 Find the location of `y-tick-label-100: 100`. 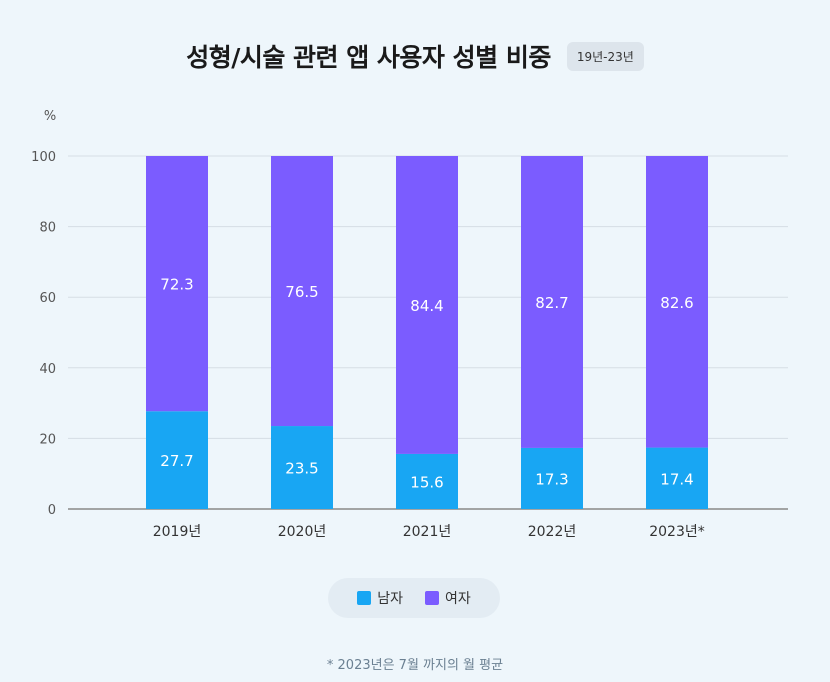

y-tick-label-100: 100 is located at coordinates (43, 157).